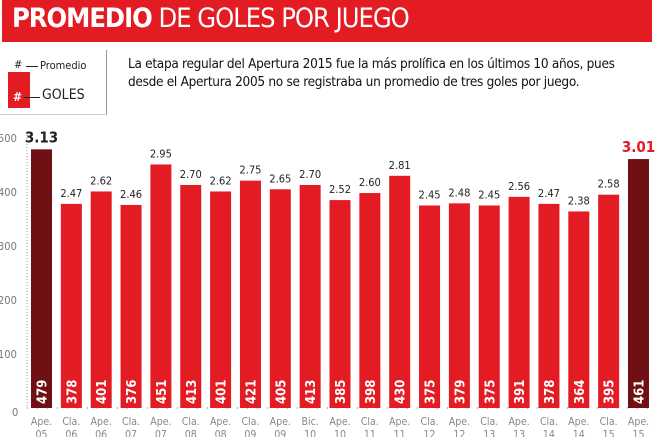  I want to click on average-label: 2.81, so click(400, 165).